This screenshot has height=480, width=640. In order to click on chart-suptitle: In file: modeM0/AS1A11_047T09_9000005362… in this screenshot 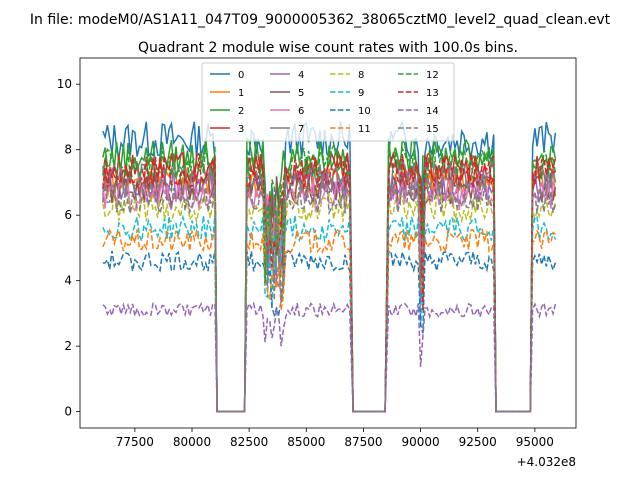, I will do `click(320, 20)`.